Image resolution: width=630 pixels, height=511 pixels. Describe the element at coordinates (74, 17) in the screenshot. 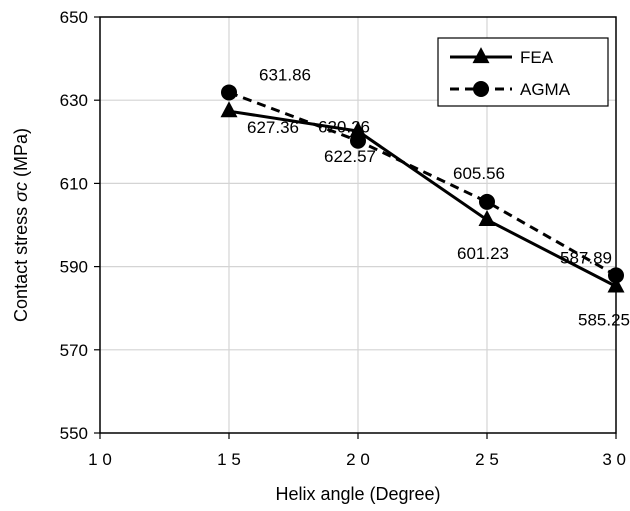

I see `y-tick-label: 650` at that location.